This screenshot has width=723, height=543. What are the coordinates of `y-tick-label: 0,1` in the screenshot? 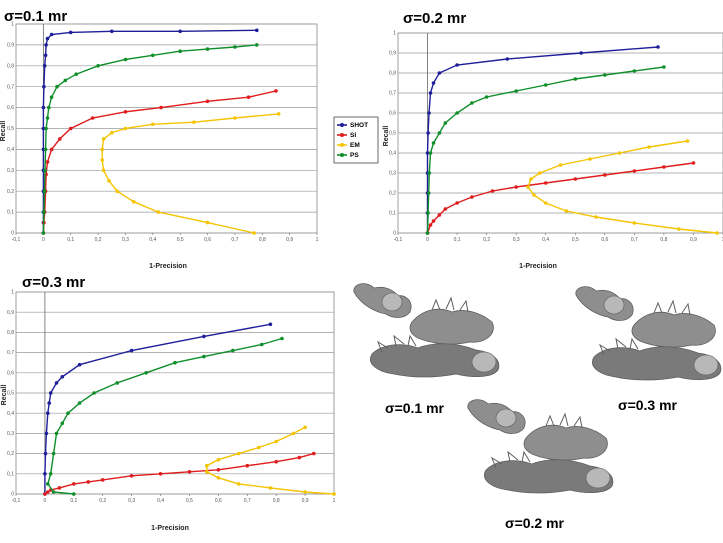 It's located at (10, 474).